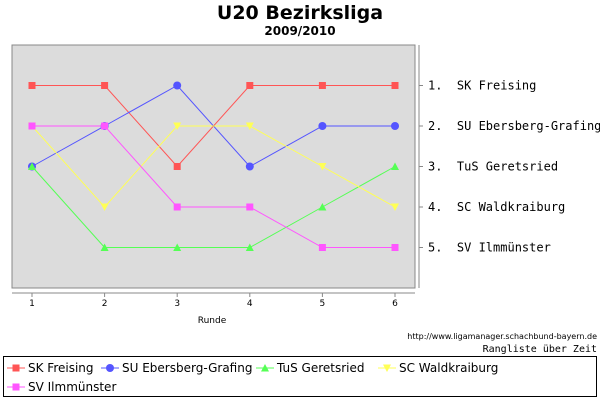 This screenshot has width=600, height=400. What do you see at coordinates (449, 368) in the screenshot?
I see `legend-label: SC Waldkraiburg` at bounding box center [449, 368].